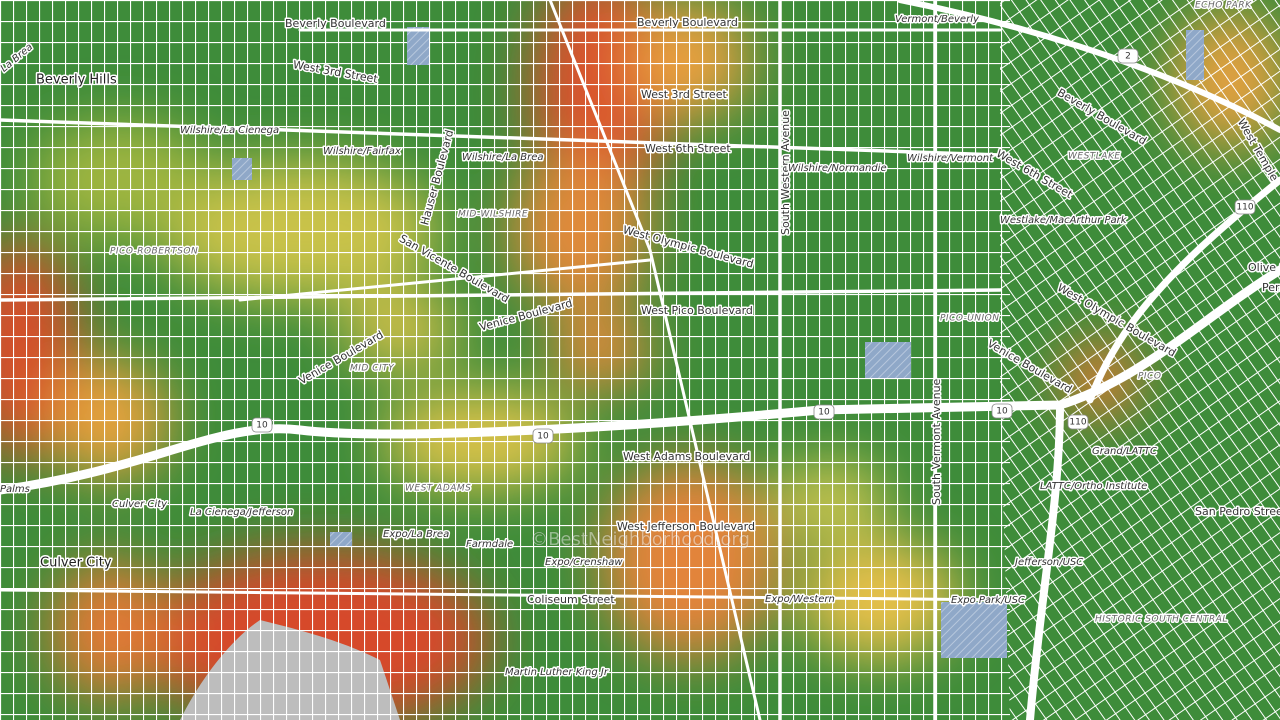  Describe the element at coordinates (950, 158) in the screenshot. I see `station-label: Wilshire/Vermont` at that location.